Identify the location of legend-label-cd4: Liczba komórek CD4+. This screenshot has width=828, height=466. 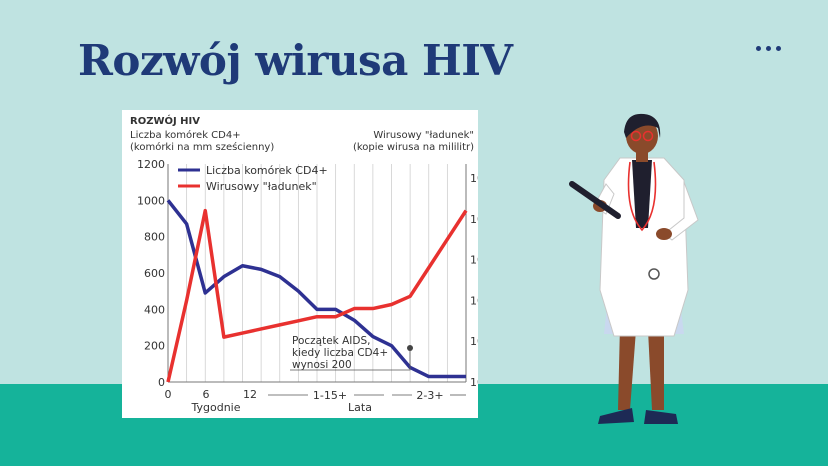
(267, 170).